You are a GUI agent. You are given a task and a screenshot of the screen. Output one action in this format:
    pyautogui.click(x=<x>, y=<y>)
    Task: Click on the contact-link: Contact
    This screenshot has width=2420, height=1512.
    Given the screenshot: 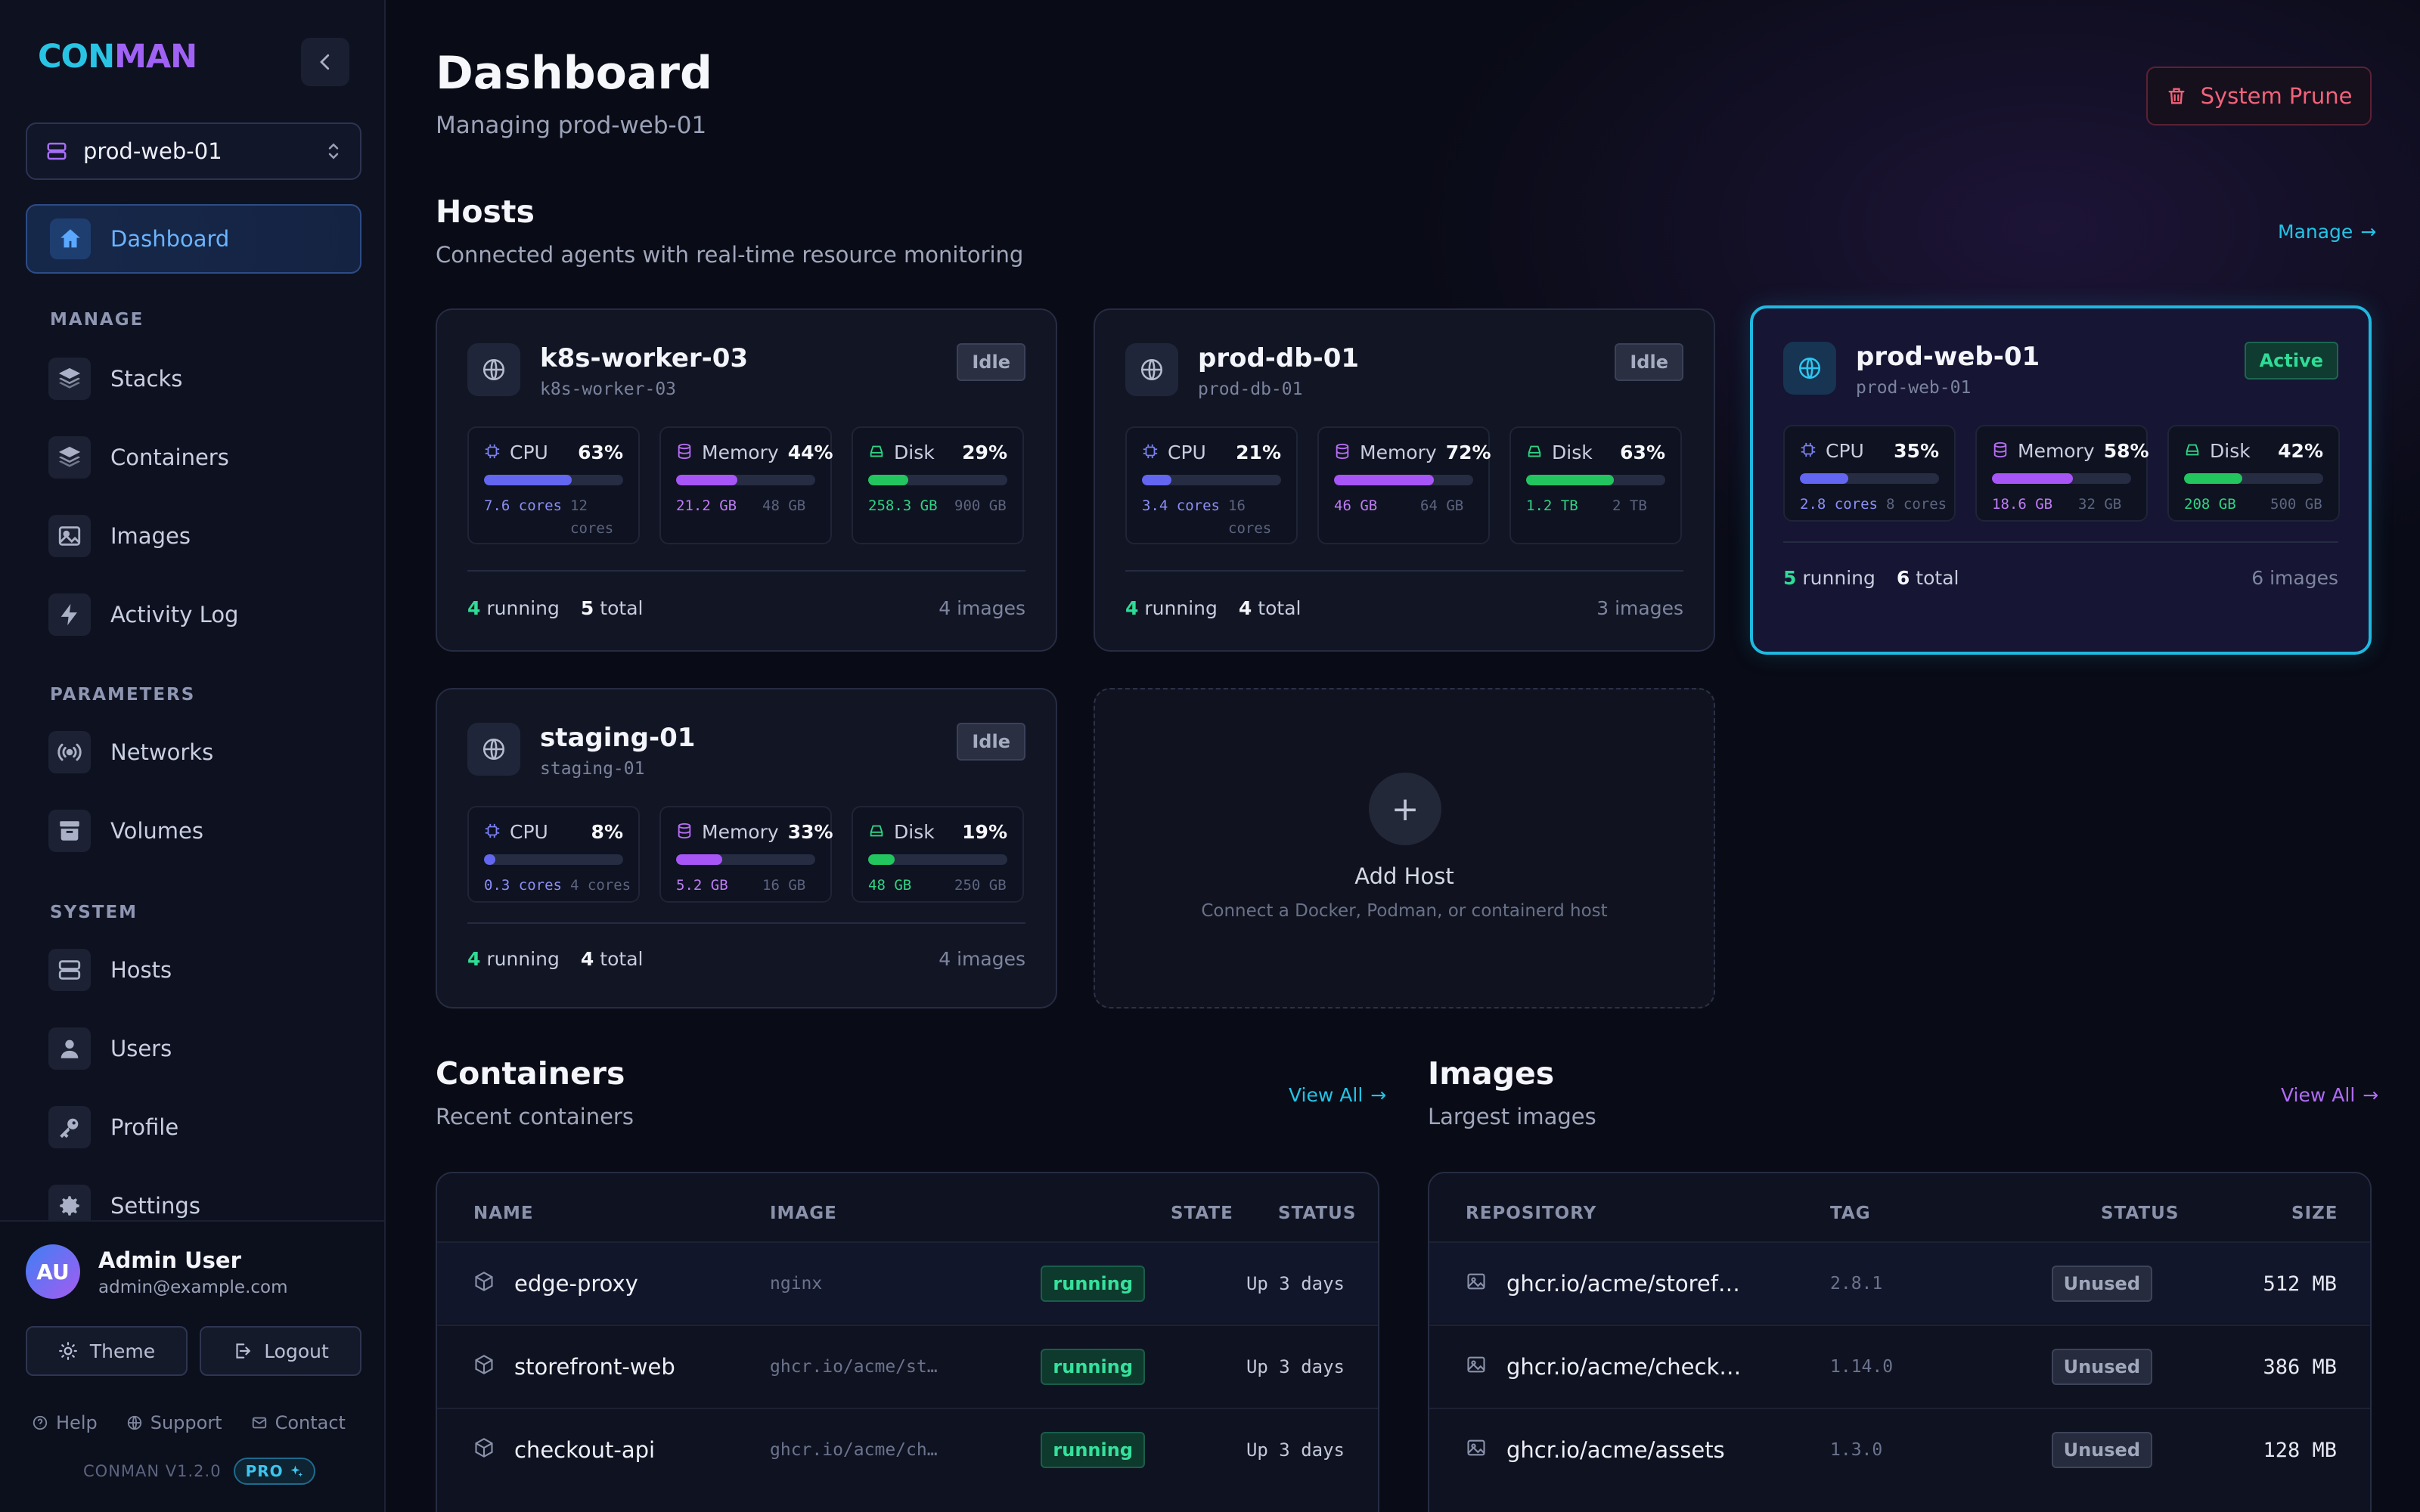 What is the action you would take?
    pyautogui.click(x=298, y=1423)
    